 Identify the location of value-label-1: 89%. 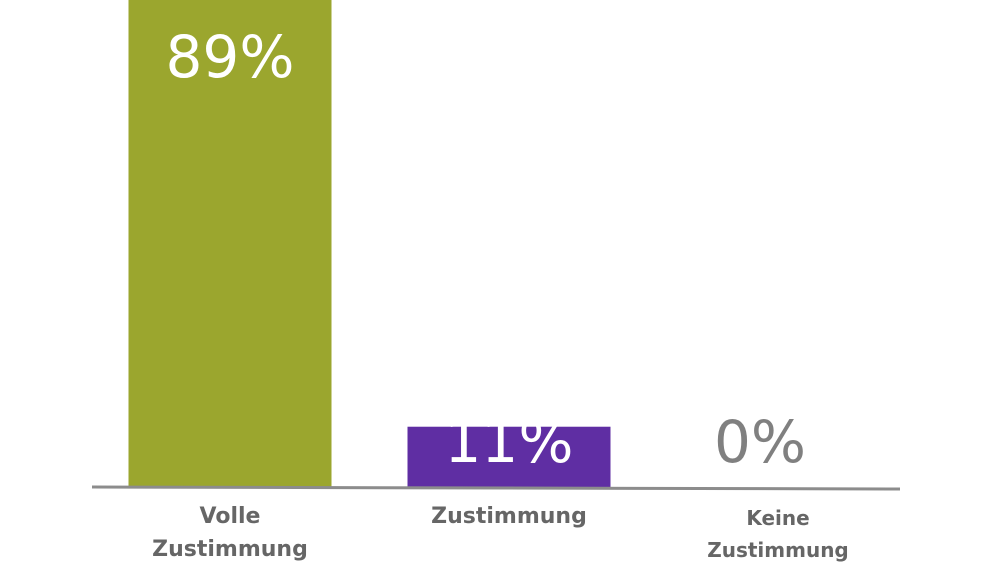
(230, 57).